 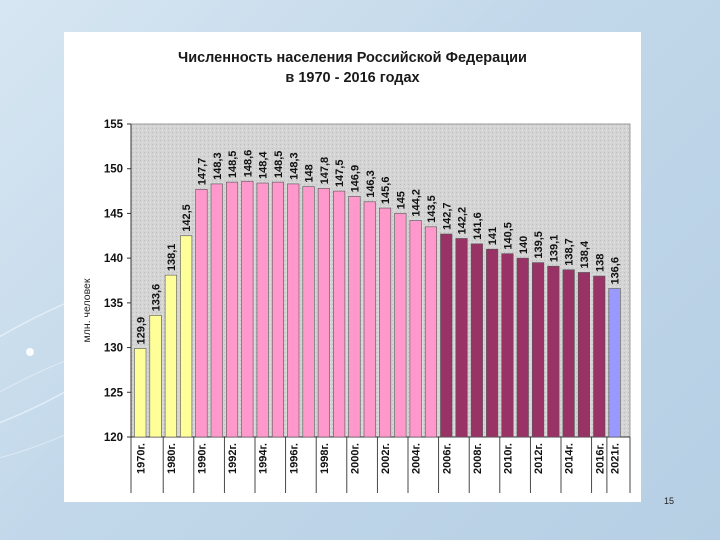 I want to click on x-category-label: 2004г., so click(x=417, y=458).